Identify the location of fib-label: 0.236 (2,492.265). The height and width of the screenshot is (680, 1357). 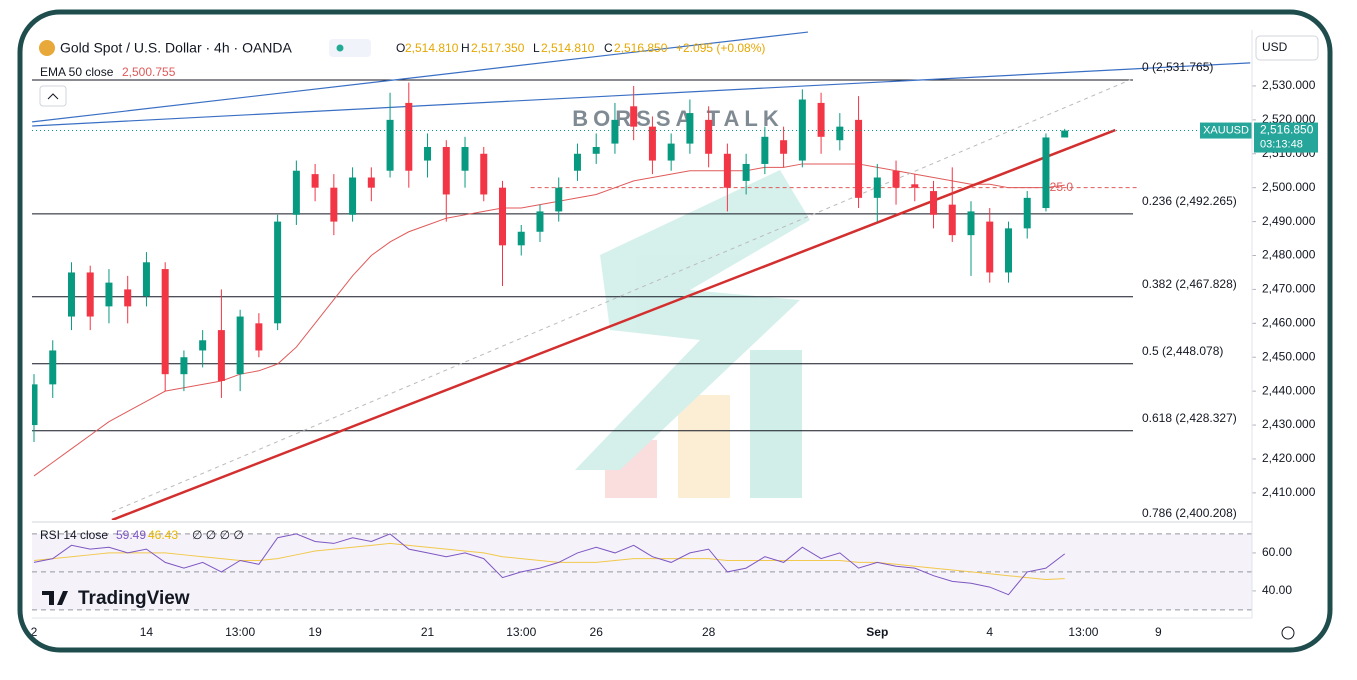
(1189, 201).